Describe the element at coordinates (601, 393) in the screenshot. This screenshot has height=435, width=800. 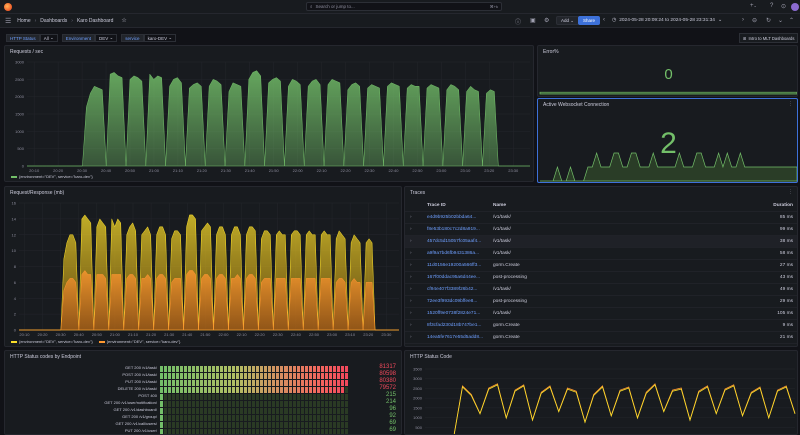
I see `status-code-chart: 0500100015002000250030003500` at that location.